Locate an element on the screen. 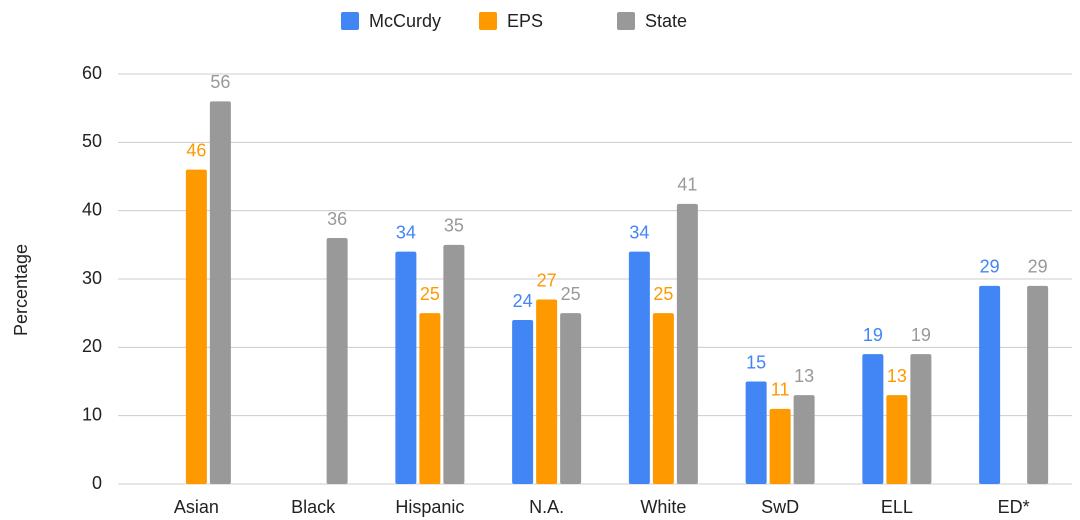 This screenshot has height=520, width=1080. y-tick-label: 10 is located at coordinates (92, 414).